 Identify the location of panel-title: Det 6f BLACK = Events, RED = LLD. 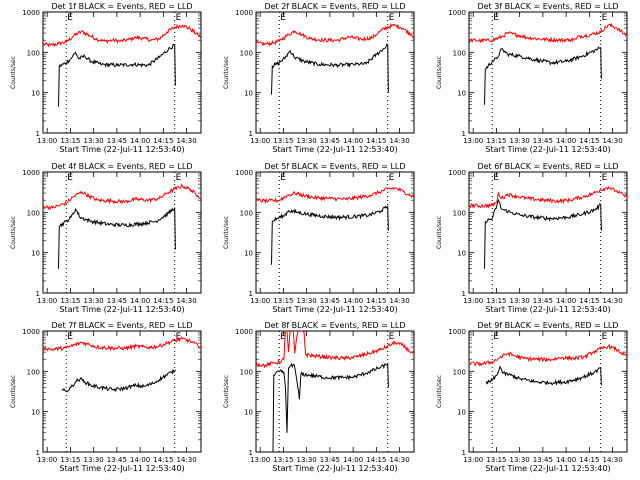
(547, 166).